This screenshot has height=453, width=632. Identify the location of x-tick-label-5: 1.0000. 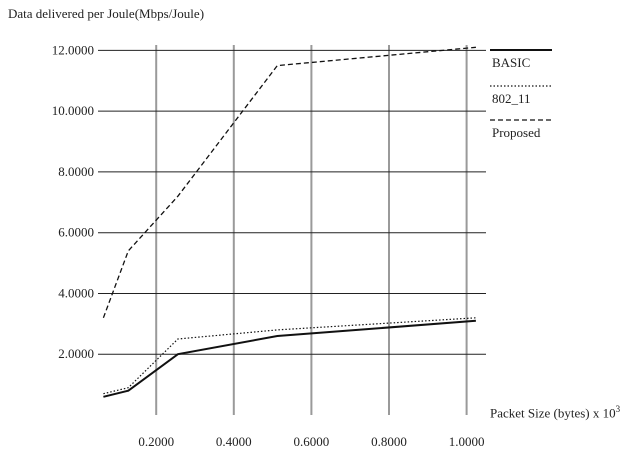
(467, 441).